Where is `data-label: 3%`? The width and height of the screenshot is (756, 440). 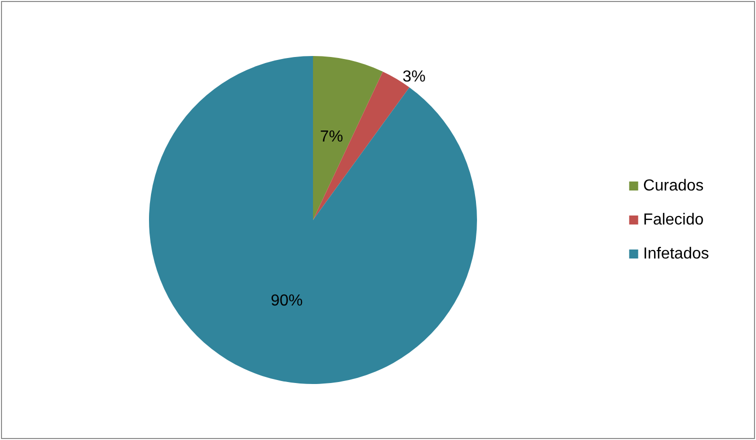 data-label: 3% is located at coordinates (414, 77).